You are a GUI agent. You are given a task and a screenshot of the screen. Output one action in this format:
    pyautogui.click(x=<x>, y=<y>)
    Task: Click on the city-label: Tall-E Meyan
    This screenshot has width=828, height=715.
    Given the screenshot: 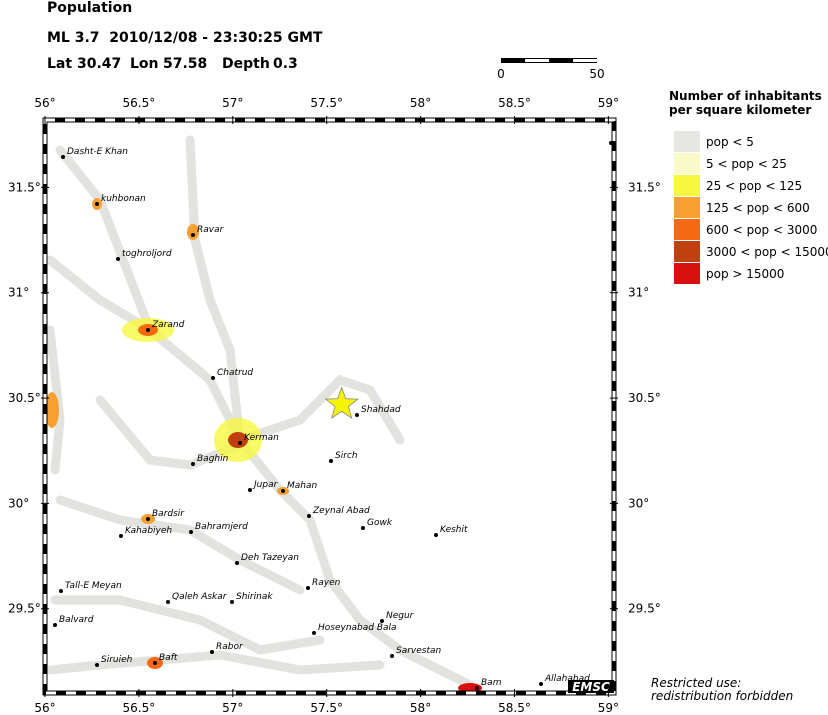 What is the action you would take?
    pyautogui.click(x=93, y=586)
    